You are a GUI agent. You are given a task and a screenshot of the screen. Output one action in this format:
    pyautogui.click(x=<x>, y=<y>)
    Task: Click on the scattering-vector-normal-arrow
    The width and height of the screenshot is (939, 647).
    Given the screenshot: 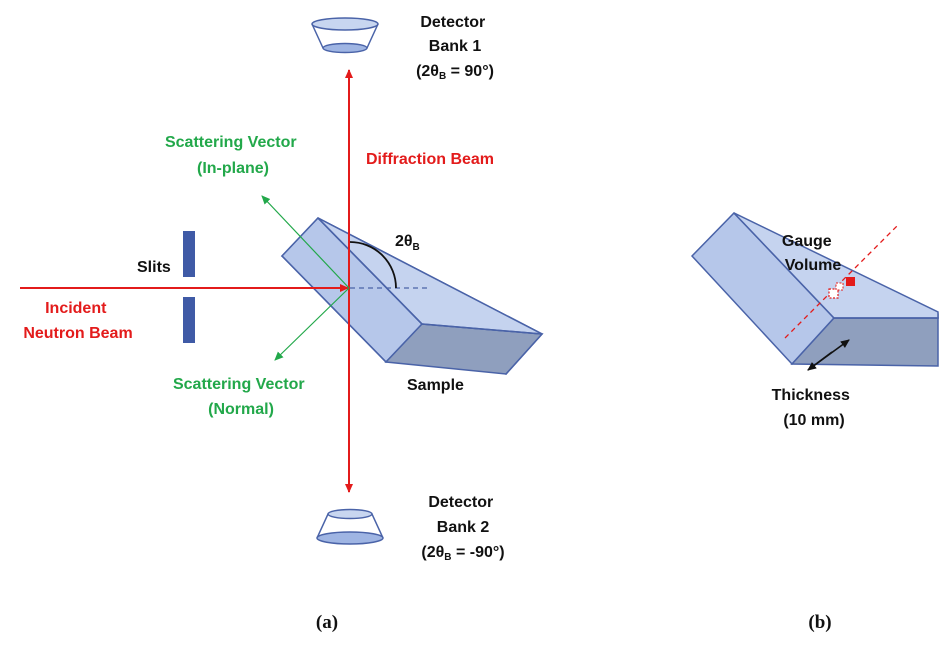 What is the action you would take?
    pyautogui.click(x=312, y=324)
    